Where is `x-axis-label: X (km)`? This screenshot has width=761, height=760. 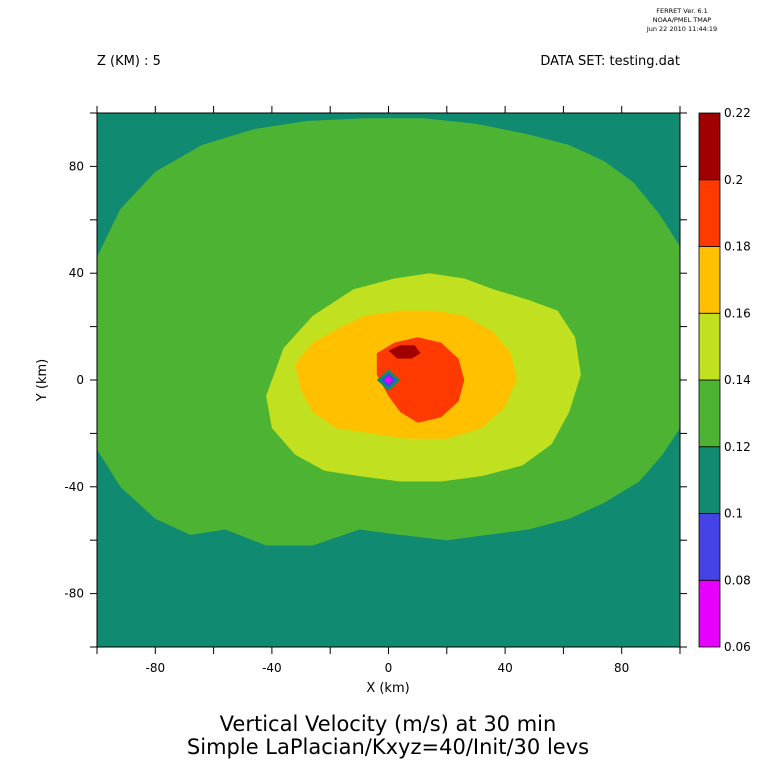
x-axis-label: X (km) is located at coordinates (387, 688).